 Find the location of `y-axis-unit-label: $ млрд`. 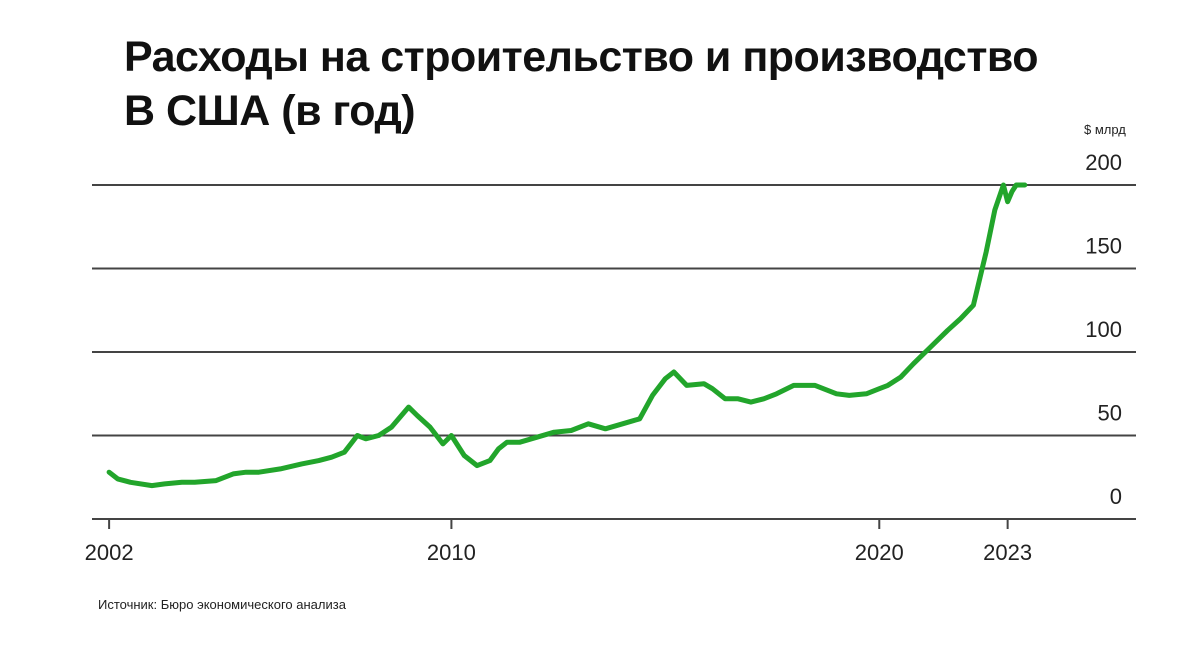

y-axis-unit-label: $ млрд is located at coordinates (1105, 129).